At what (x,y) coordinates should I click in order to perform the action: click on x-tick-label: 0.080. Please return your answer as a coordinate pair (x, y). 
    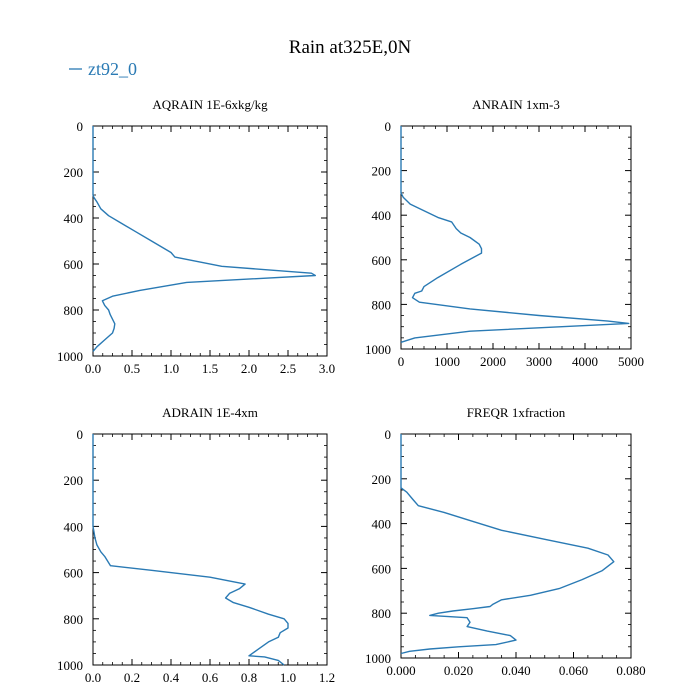
    Looking at the image, I should click on (630, 670).